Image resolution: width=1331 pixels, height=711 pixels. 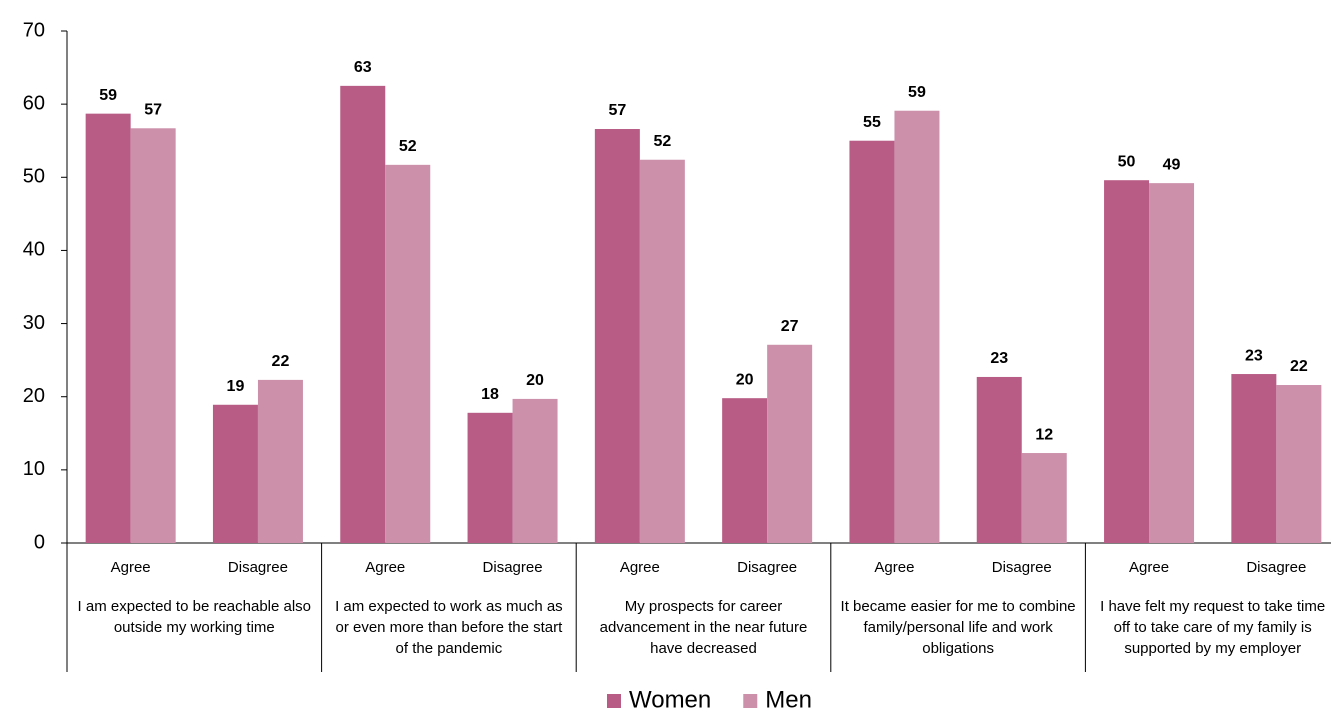 What do you see at coordinates (34, 103) in the screenshot?
I see `y-tick-label: 60` at bounding box center [34, 103].